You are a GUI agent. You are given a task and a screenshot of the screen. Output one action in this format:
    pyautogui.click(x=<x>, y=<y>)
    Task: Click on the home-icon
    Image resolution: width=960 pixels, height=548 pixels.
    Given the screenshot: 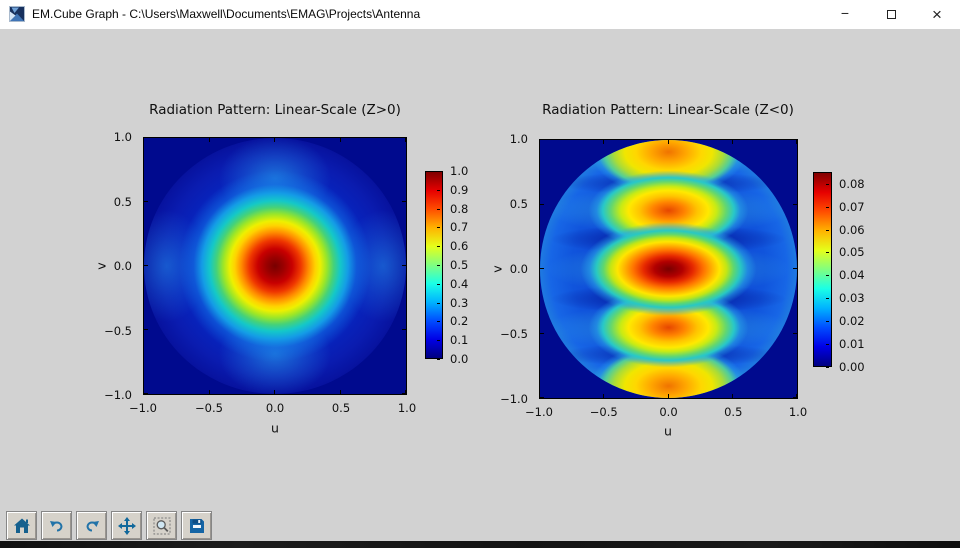 What is the action you would take?
    pyautogui.click(x=21, y=525)
    